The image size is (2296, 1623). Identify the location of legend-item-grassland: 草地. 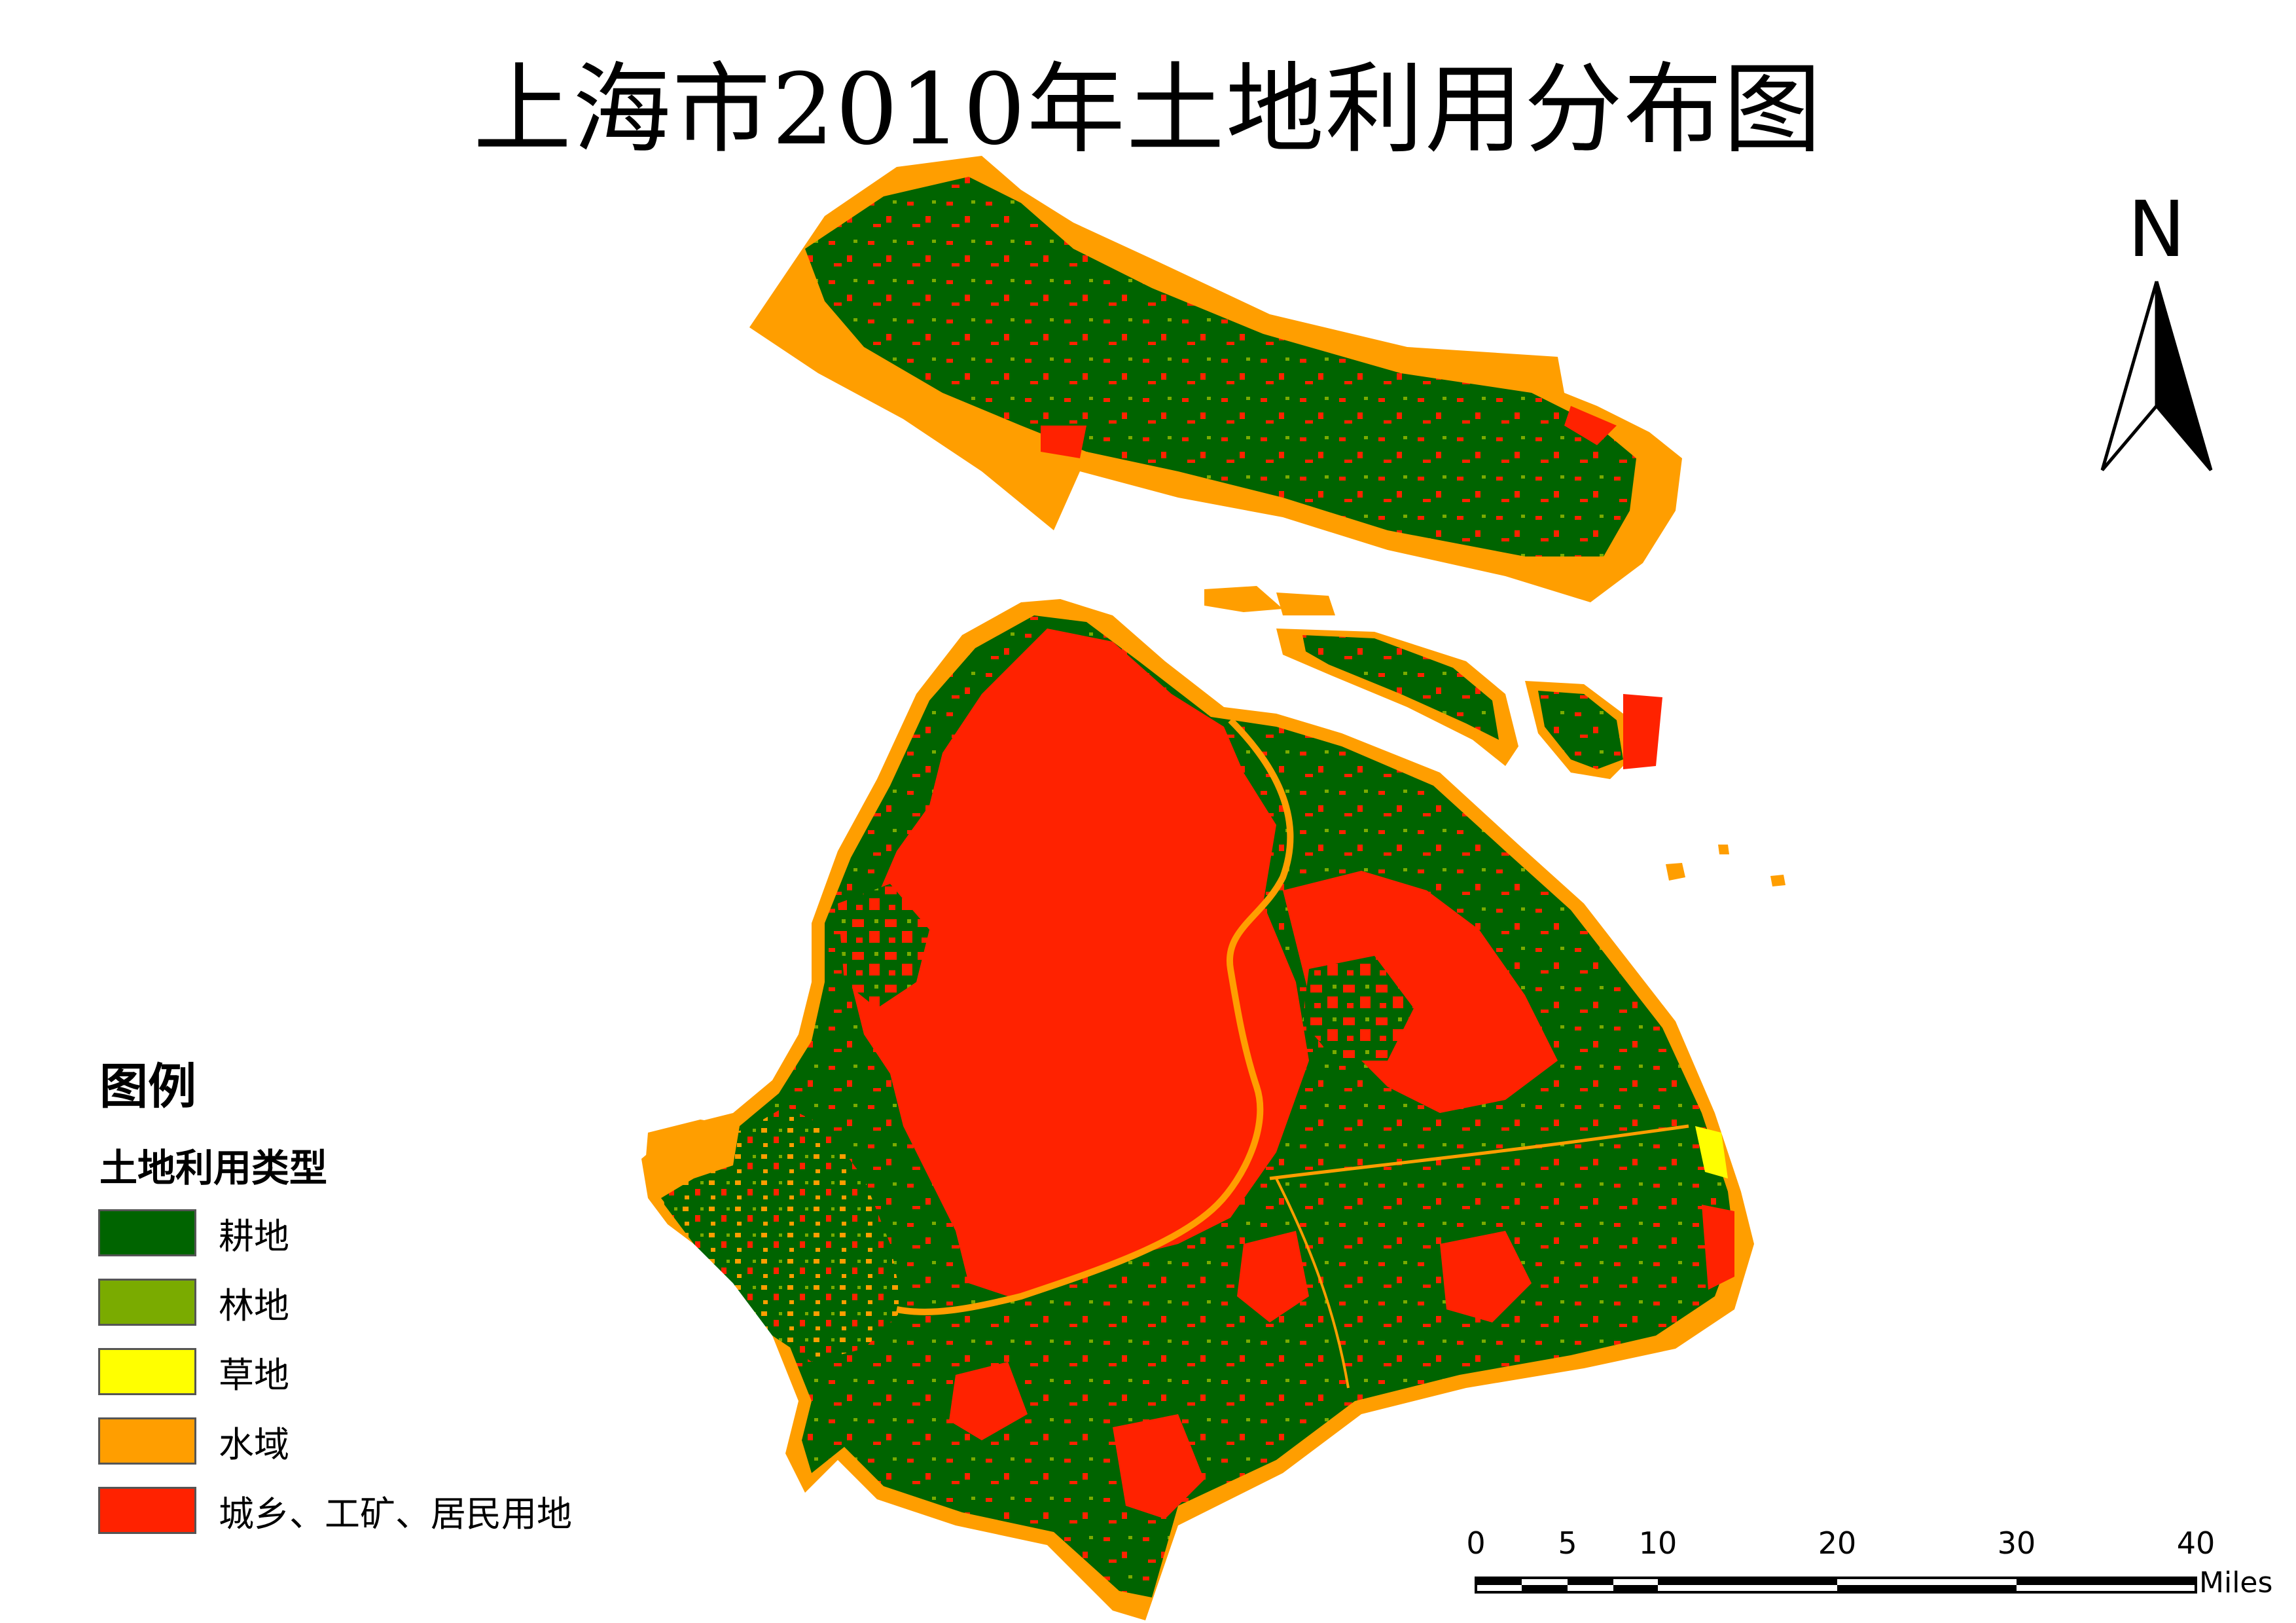
(335, 1371).